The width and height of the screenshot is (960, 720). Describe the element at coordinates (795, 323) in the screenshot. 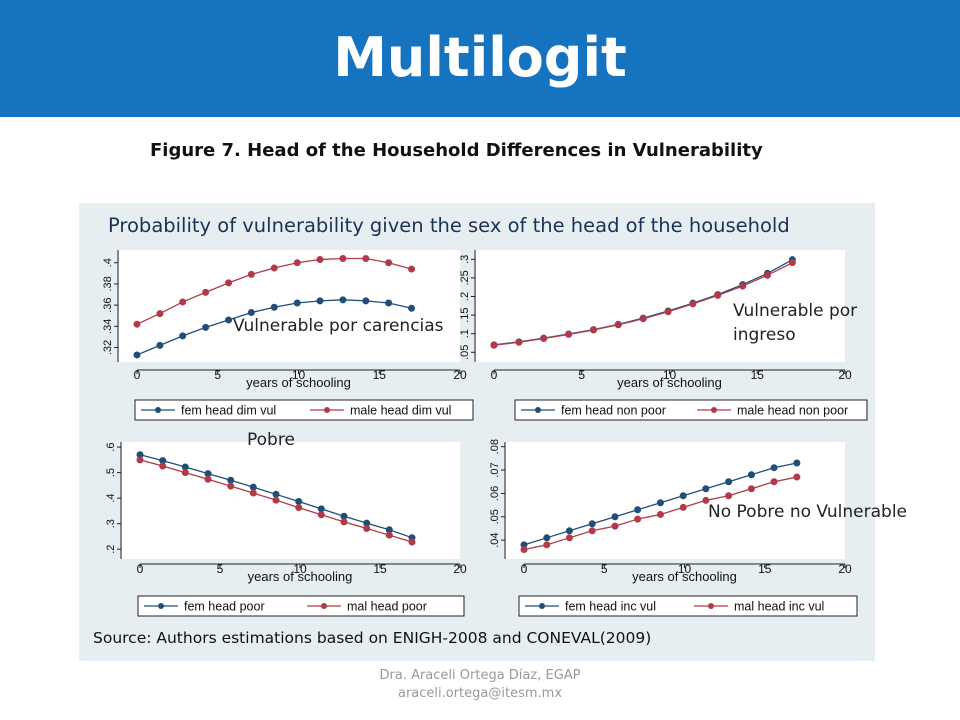

I see `annotation-vulnerable-ingreso: Vulnerable por ingreso` at that location.